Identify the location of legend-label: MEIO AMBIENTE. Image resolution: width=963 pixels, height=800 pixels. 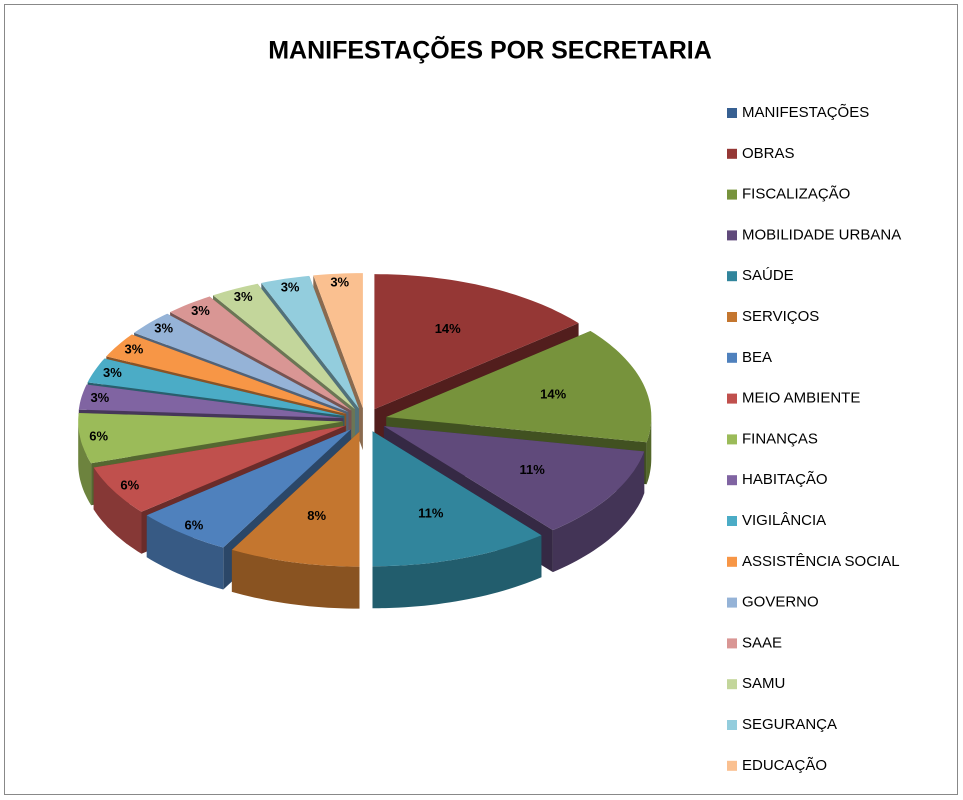
(801, 398).